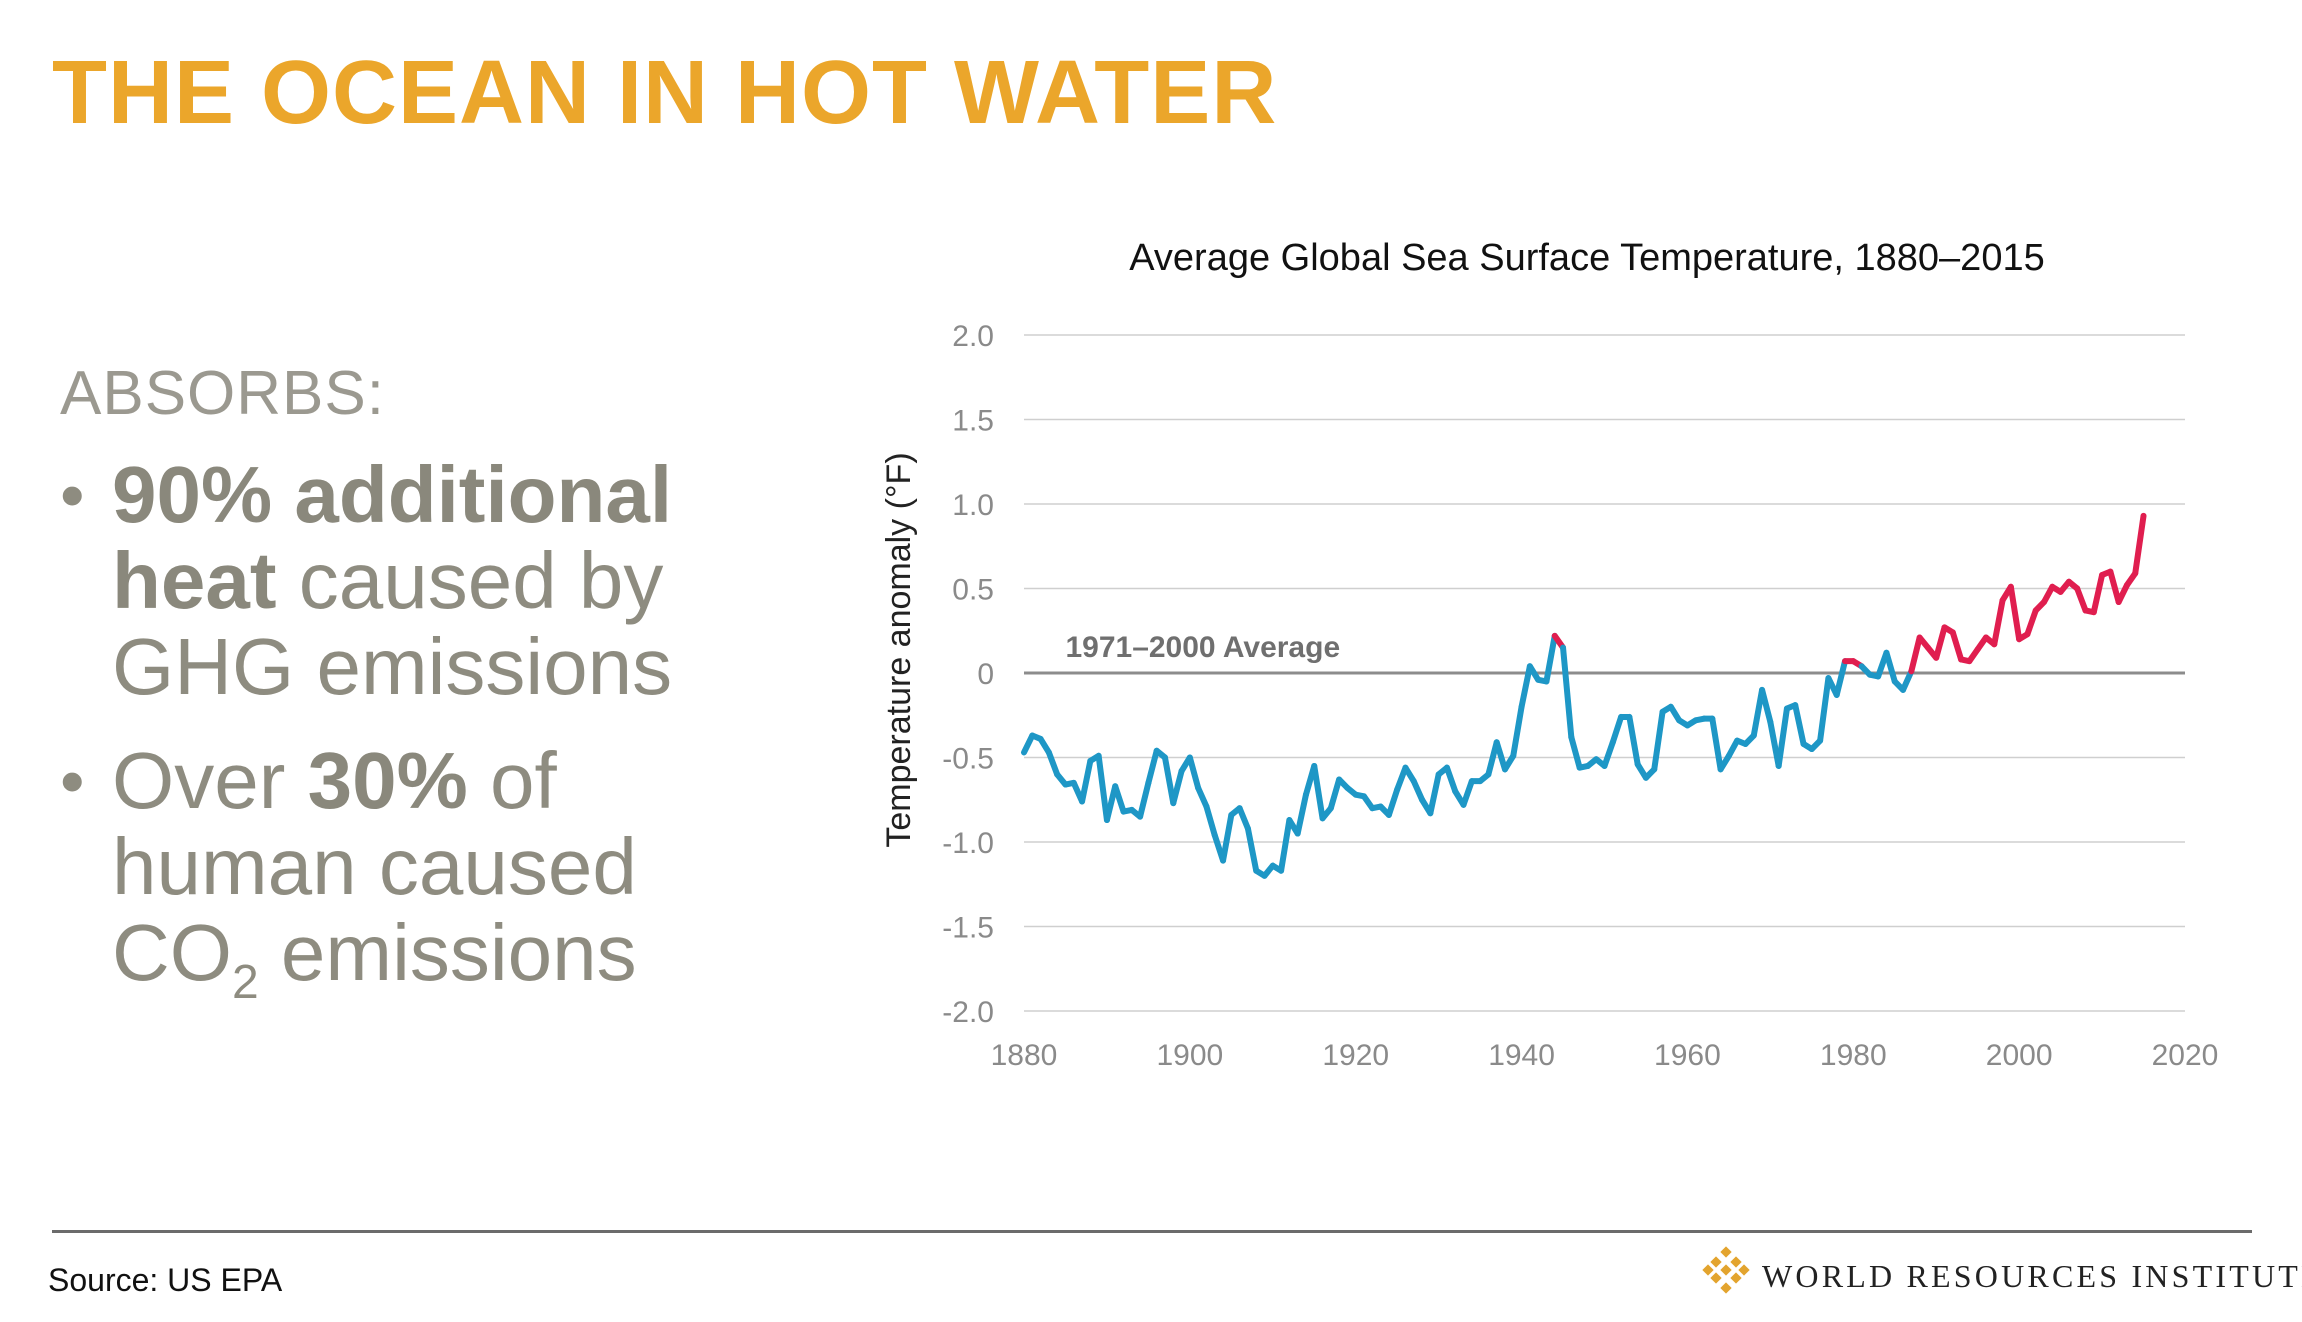 Image resolution: width=2302 pixels, height=1322 pixels. What do you see at coordinates (665, 93) in the screenshot?
I see `slide-title: THE OCEAN IN HOT WATER` at bounding box center [665, 93].